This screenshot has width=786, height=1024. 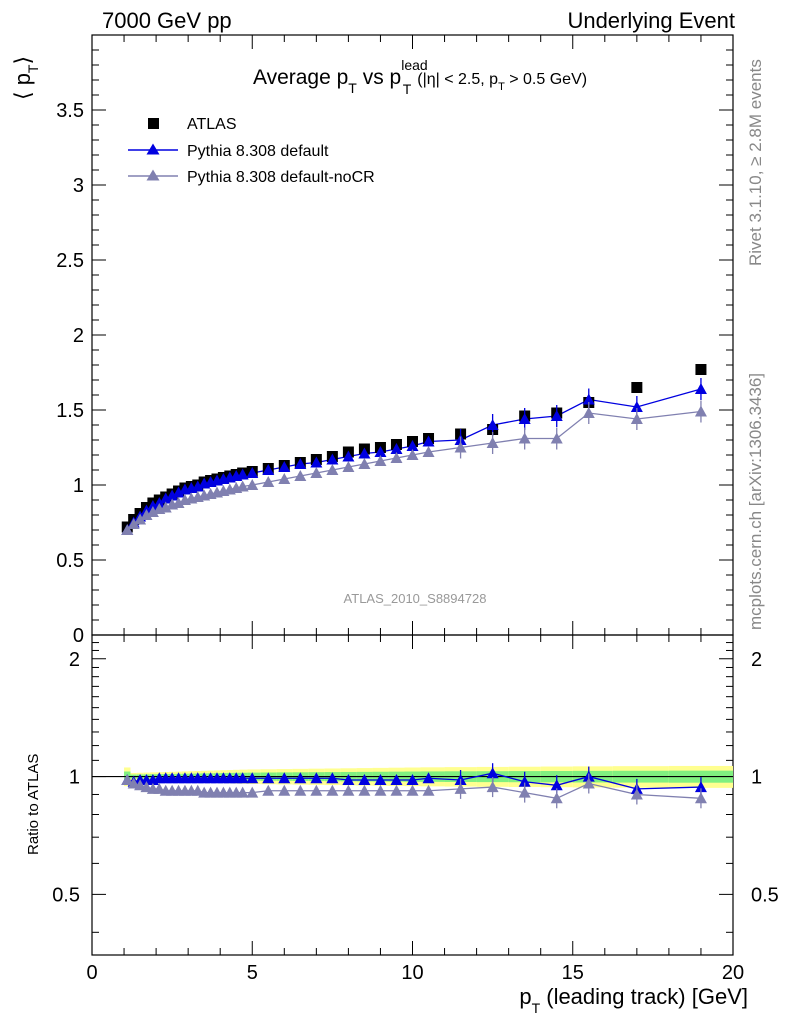 What do you see at coordinates (78, 486) in the screenshot?
I see `main-ytick-label: 1` at bounding box center [78, 486].